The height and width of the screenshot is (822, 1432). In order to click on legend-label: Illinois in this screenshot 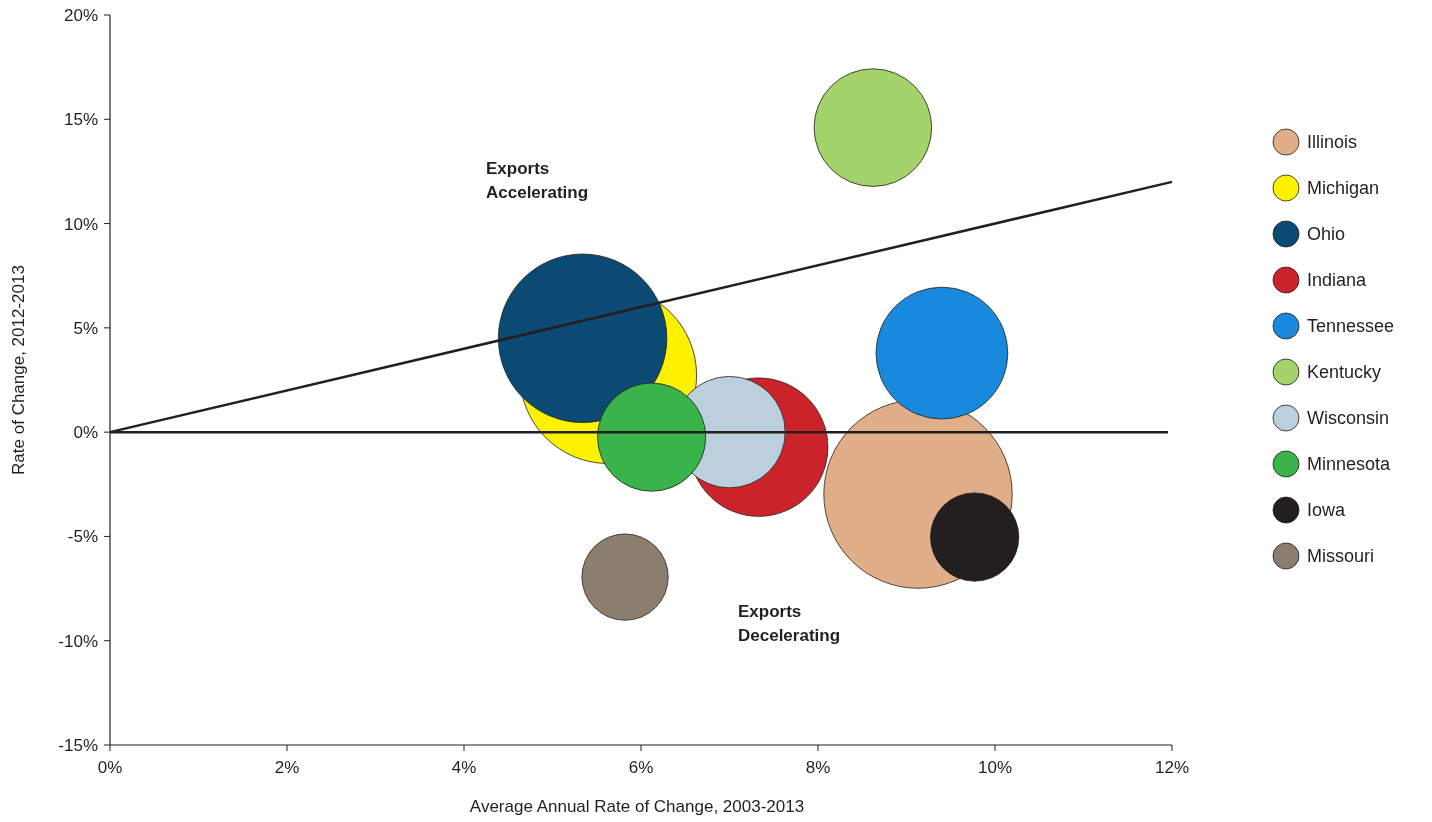, I will do `click(1332, 142)`.